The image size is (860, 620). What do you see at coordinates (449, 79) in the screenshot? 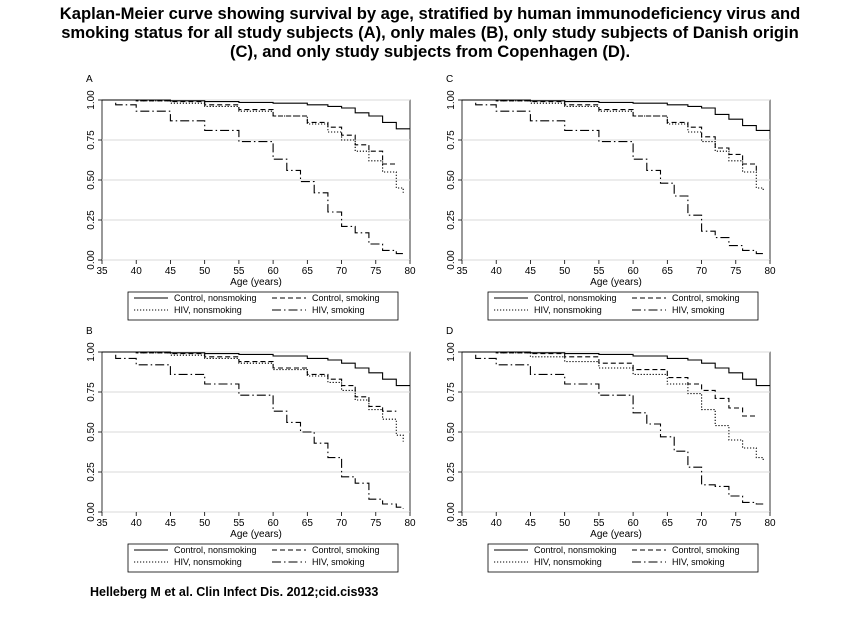
I see `panel-label: C` at bounding box center [449, 79].